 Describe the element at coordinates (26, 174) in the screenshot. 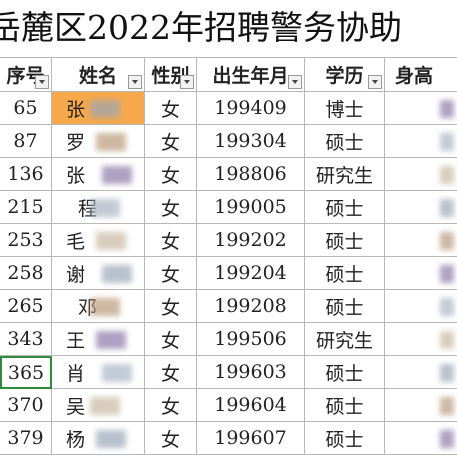

I see `table-cell: 136` at that location.